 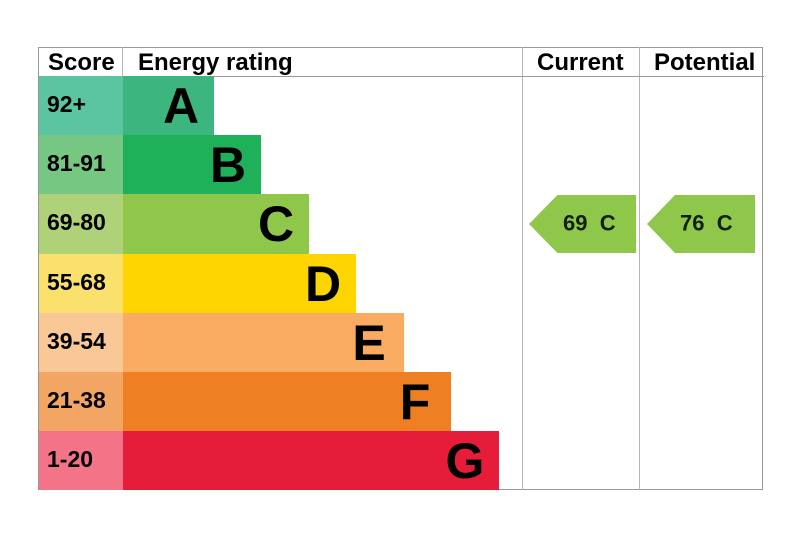 What do you see at coordinates (706, 223) in the screenshot?
I see `svg-text: 76 C` at bounding box center [706, 223].